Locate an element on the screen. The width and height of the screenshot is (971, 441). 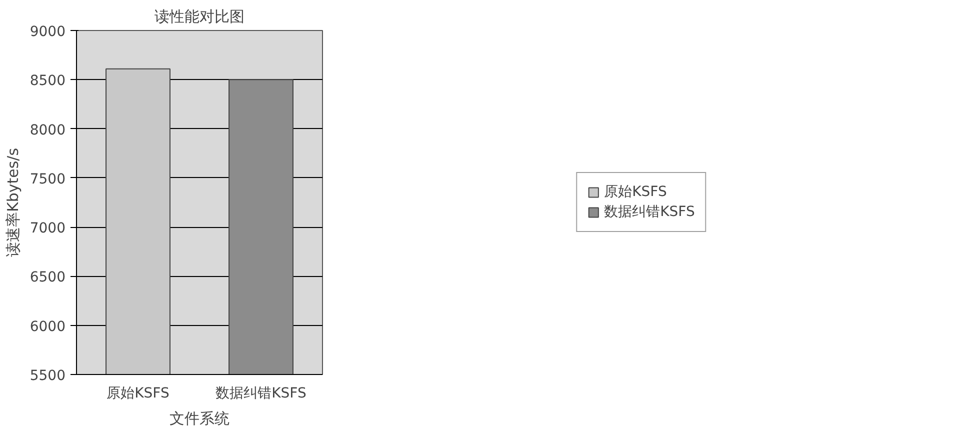
legend-label: 数据纠错KSFS is located at coordinates (649, 212).